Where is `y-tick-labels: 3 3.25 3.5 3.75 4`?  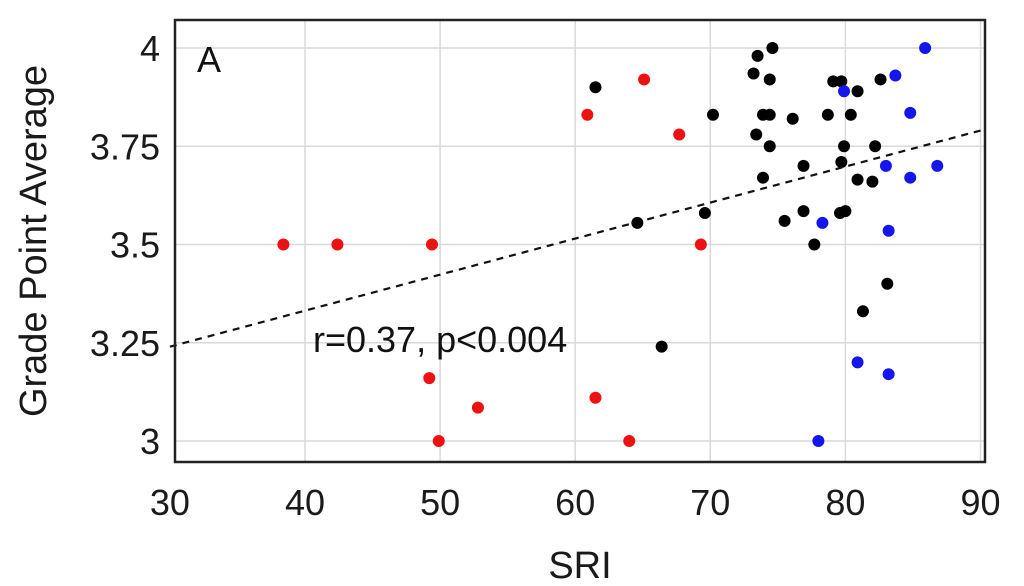 y-tick-labels: 3 3.25 3.5 3.75 4 is located at coordinates (125, 245).